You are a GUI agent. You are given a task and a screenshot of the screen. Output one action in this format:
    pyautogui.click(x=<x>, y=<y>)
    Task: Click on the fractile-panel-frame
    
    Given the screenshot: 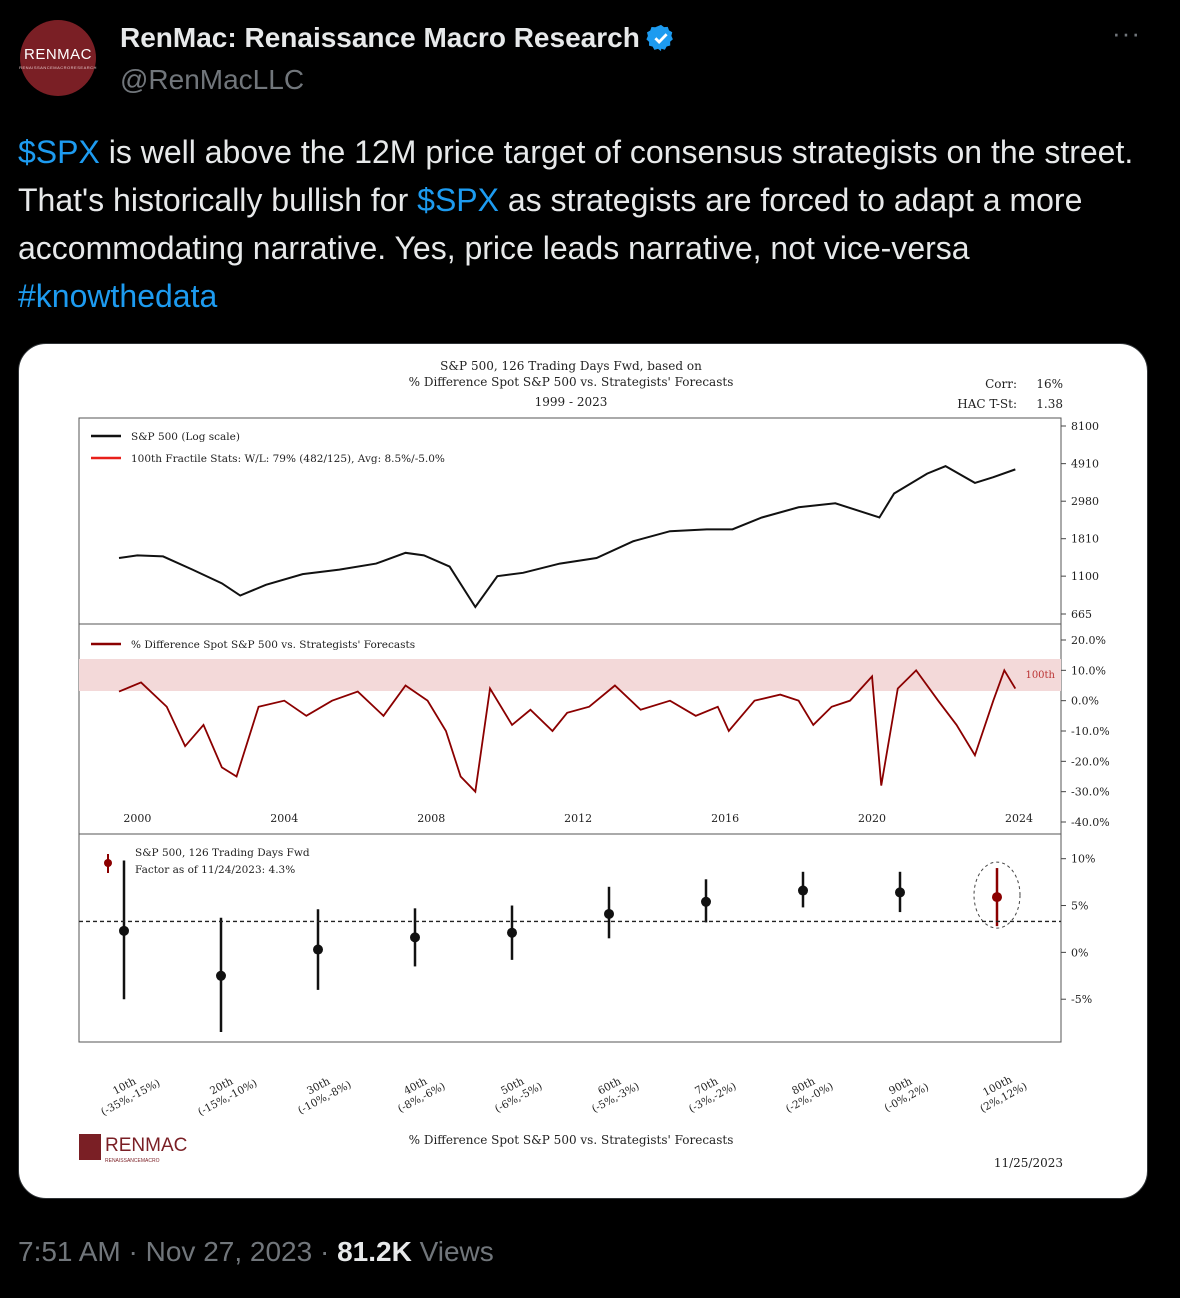 What is the action you would take?
    pyautogui.click(x=570, y=938)
    